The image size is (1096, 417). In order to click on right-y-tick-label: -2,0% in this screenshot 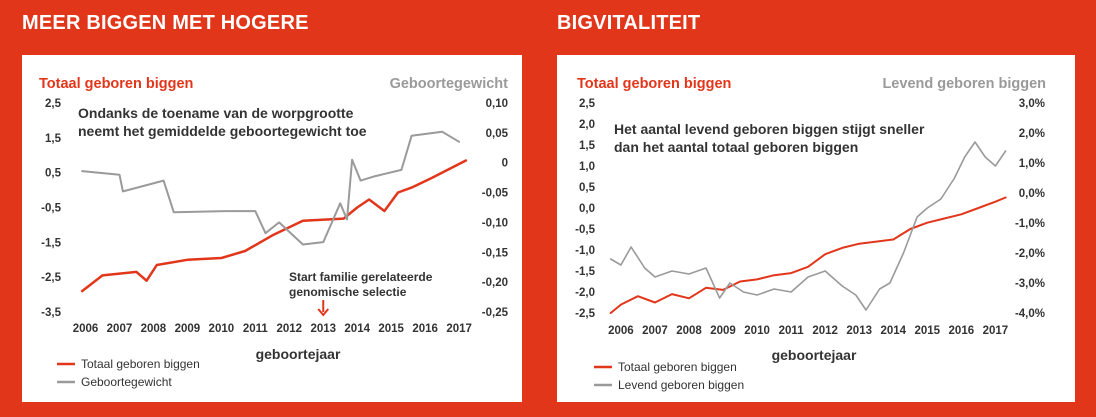, I will do `click(1030, 254)`.